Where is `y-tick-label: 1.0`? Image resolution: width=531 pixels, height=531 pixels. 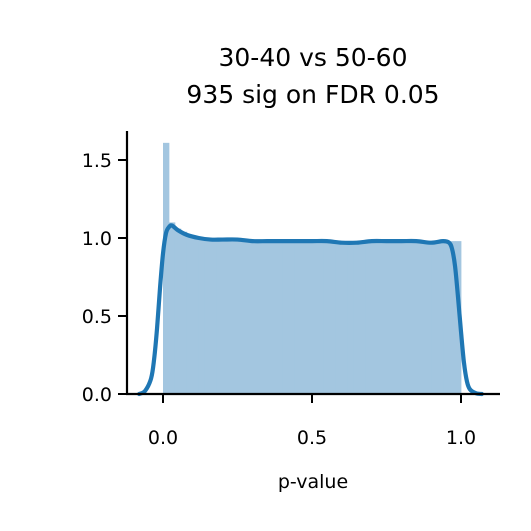 y-tick-label: 1.0 is located at coordinates (97, 239).